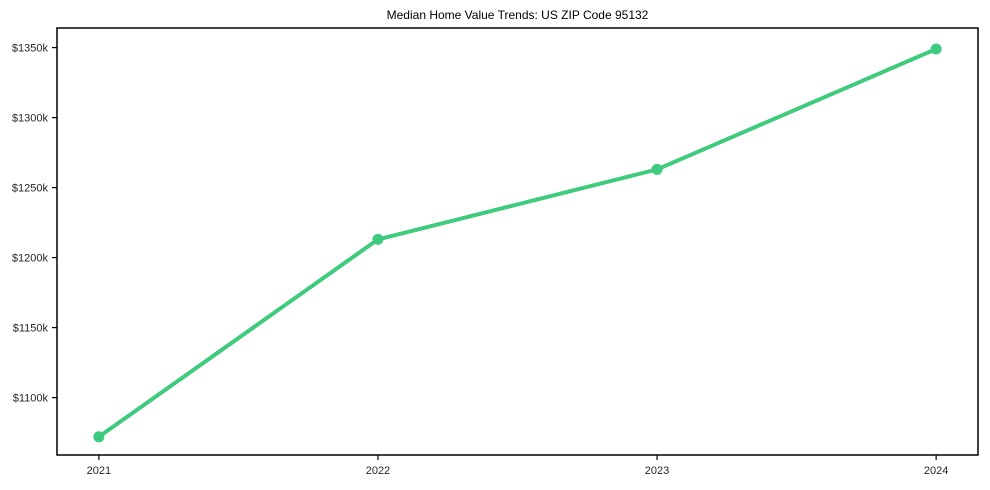  What do you see at coordinates (30, 259) in the screenshot?
I see `y-axis-tick-label: $1200k` at bounding box center [30, 259].